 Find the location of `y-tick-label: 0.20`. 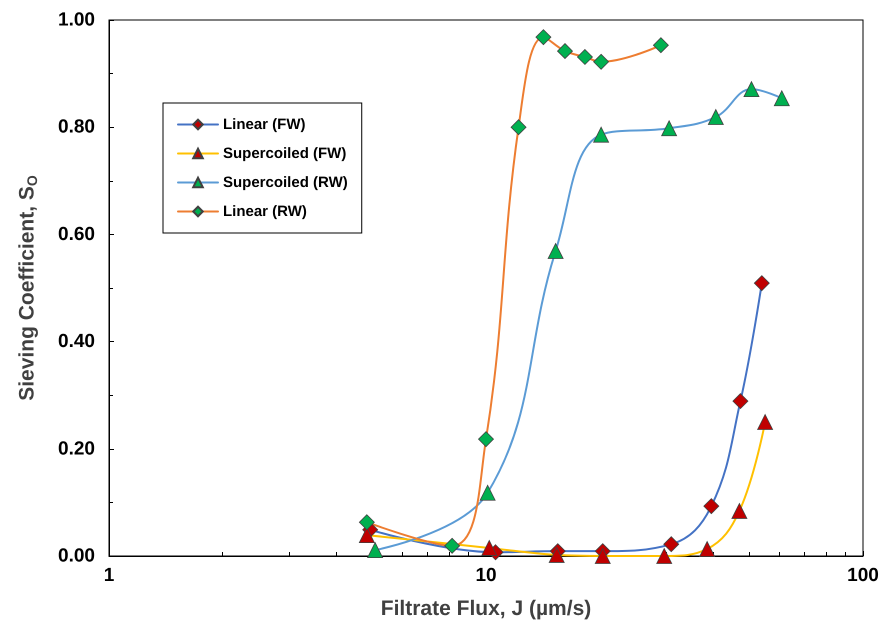

y-tick-label: 0.20 is located at coordinates (76, 449).